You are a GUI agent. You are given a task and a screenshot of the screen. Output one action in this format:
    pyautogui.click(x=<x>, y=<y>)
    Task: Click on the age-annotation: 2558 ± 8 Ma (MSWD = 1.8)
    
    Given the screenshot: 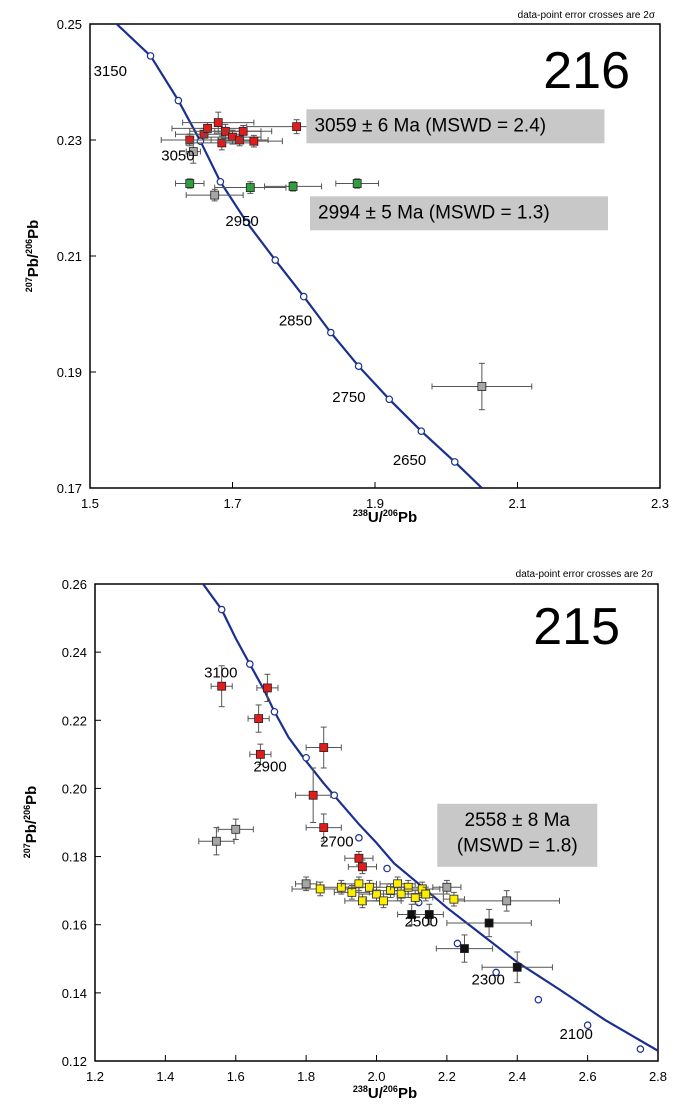 What is the action you would take?
    pyautogui.click(x=517, y=835)
    